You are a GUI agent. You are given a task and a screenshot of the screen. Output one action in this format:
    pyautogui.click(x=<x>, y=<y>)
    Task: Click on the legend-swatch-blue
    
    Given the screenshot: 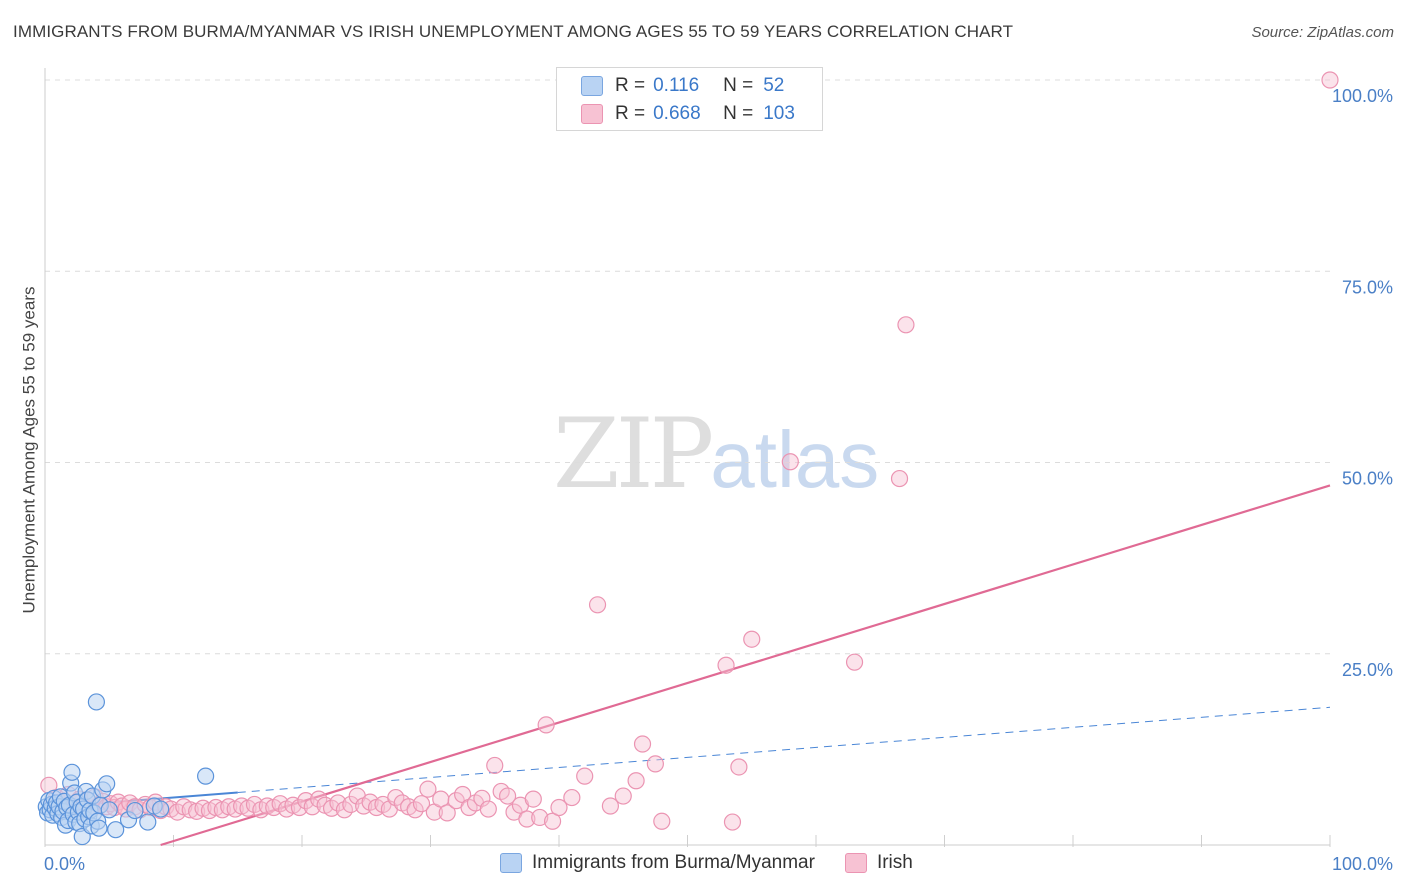 What is the action you would take?
    pyautogui.click(x=592, y=86)
    